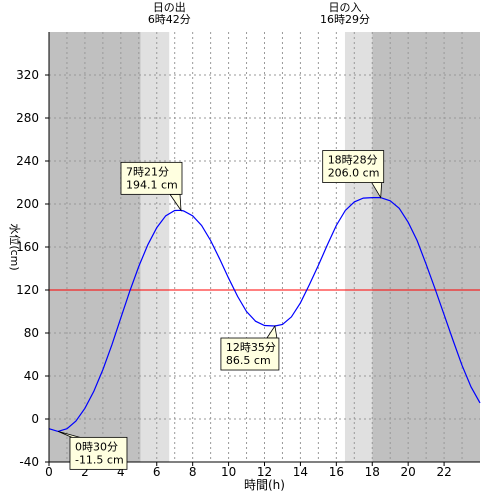 Image resolution: width=496 pixels, height=496 pixels. Describe the element at coordinates (35, 419) in the screenshot. I see `y-tick-label: 0` at that location.